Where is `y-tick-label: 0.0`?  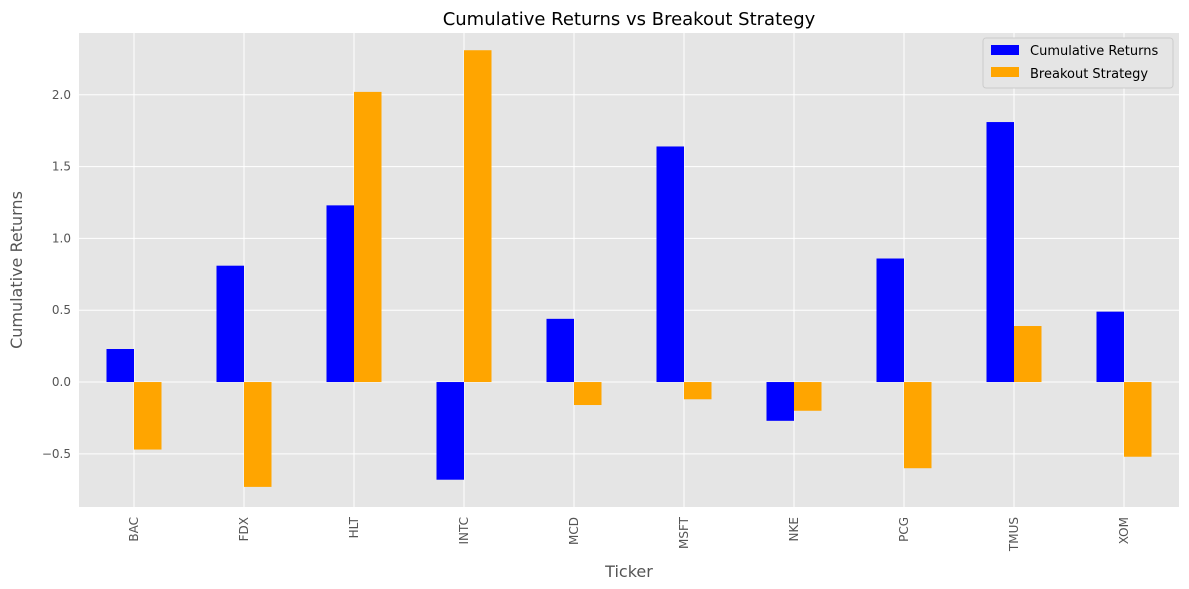 y-tick-label: 0.0 is located at coordinates (61, 382).